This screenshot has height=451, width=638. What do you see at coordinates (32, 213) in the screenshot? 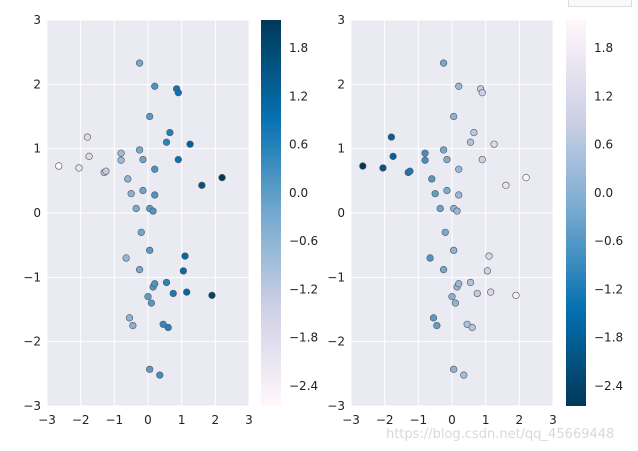
I see `left-y-tick-labels: −3 −2 −1 0 1 2 3` at bounding box center [32, 213].